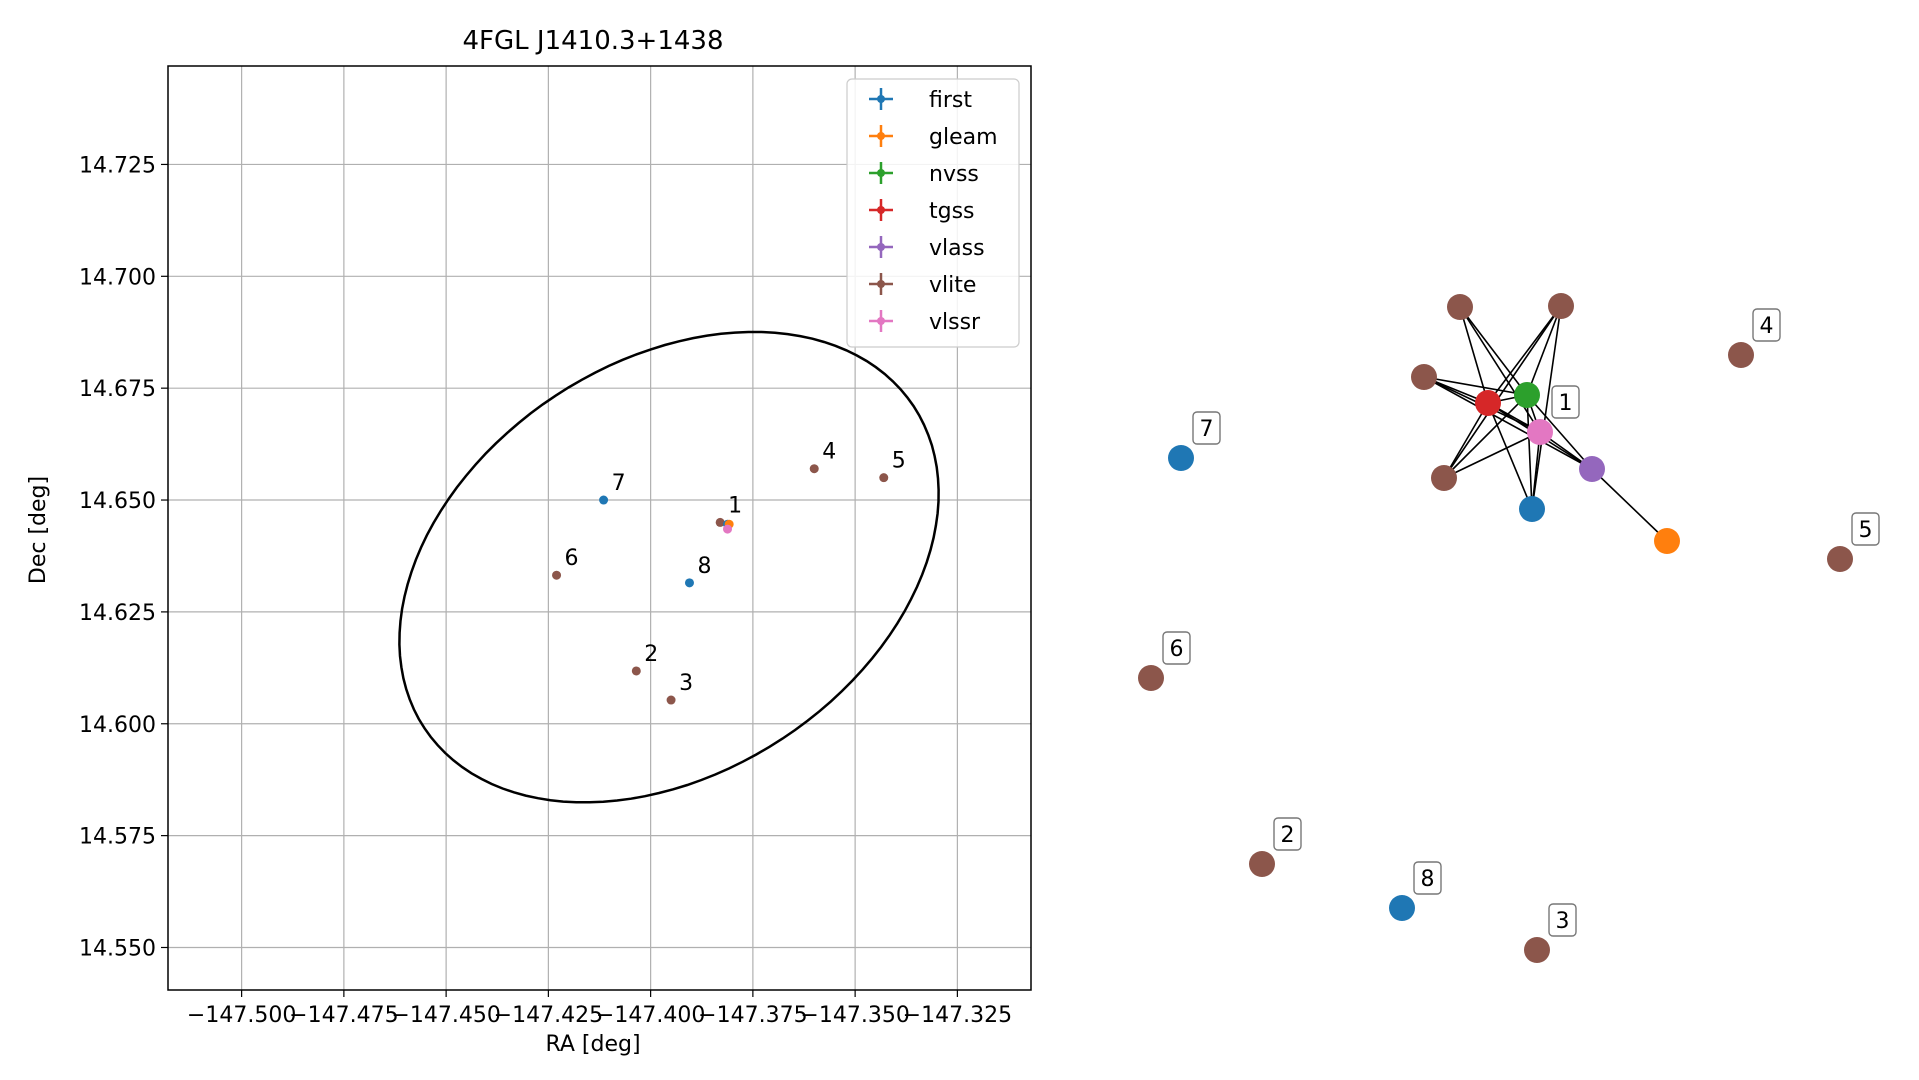  I want to click on ellipse-path, so click(669, 567).